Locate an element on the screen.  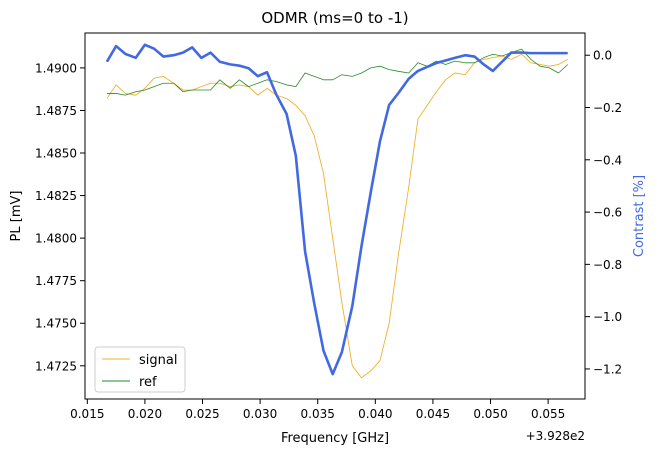
y-axis-right-label: Contrast [%] is located at coordinates (639, 216).